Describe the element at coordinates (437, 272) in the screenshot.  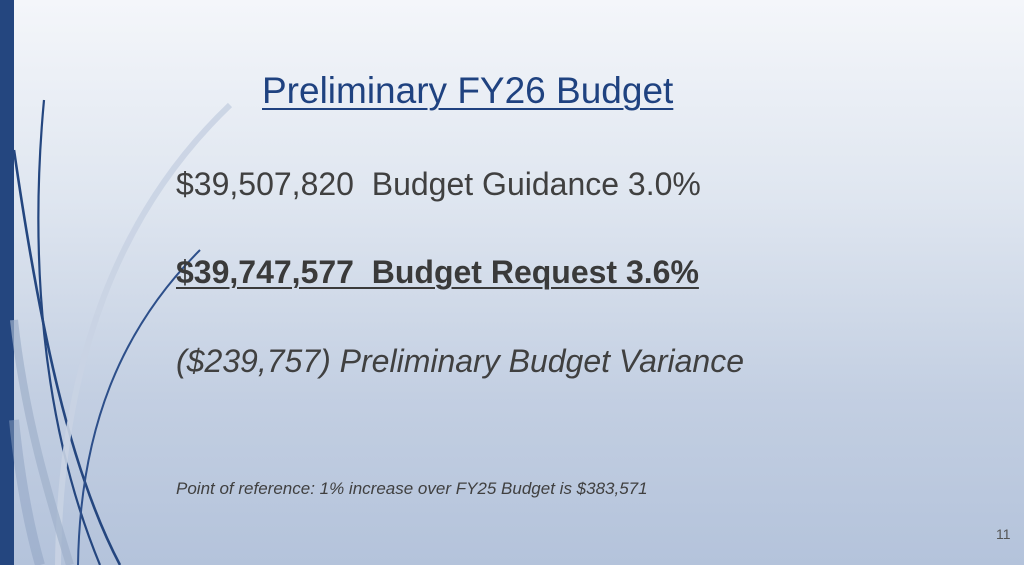
I see `budget-request-line: $39,747,577 Budget Request 3.6%` at that location.